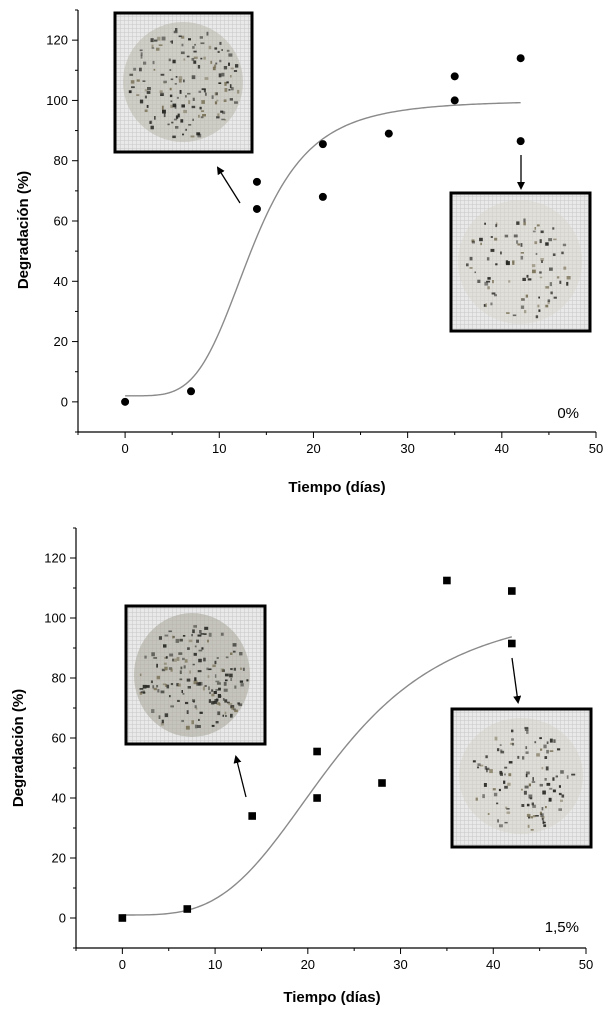  Describe the element at coordinates (195, 675) in the screenshot. I see `inset-photo-day-14-1.5pct` at that location.